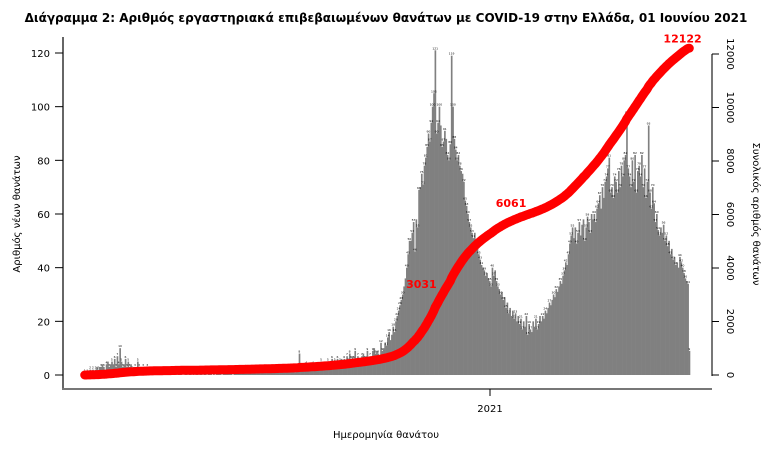 Image resolution: width=782 pixels, height=452 pixels. What do you see at coordinates (665, 239) in the screenshot?
I see `bar-value-label: 50` at bounding box center [665, 239].